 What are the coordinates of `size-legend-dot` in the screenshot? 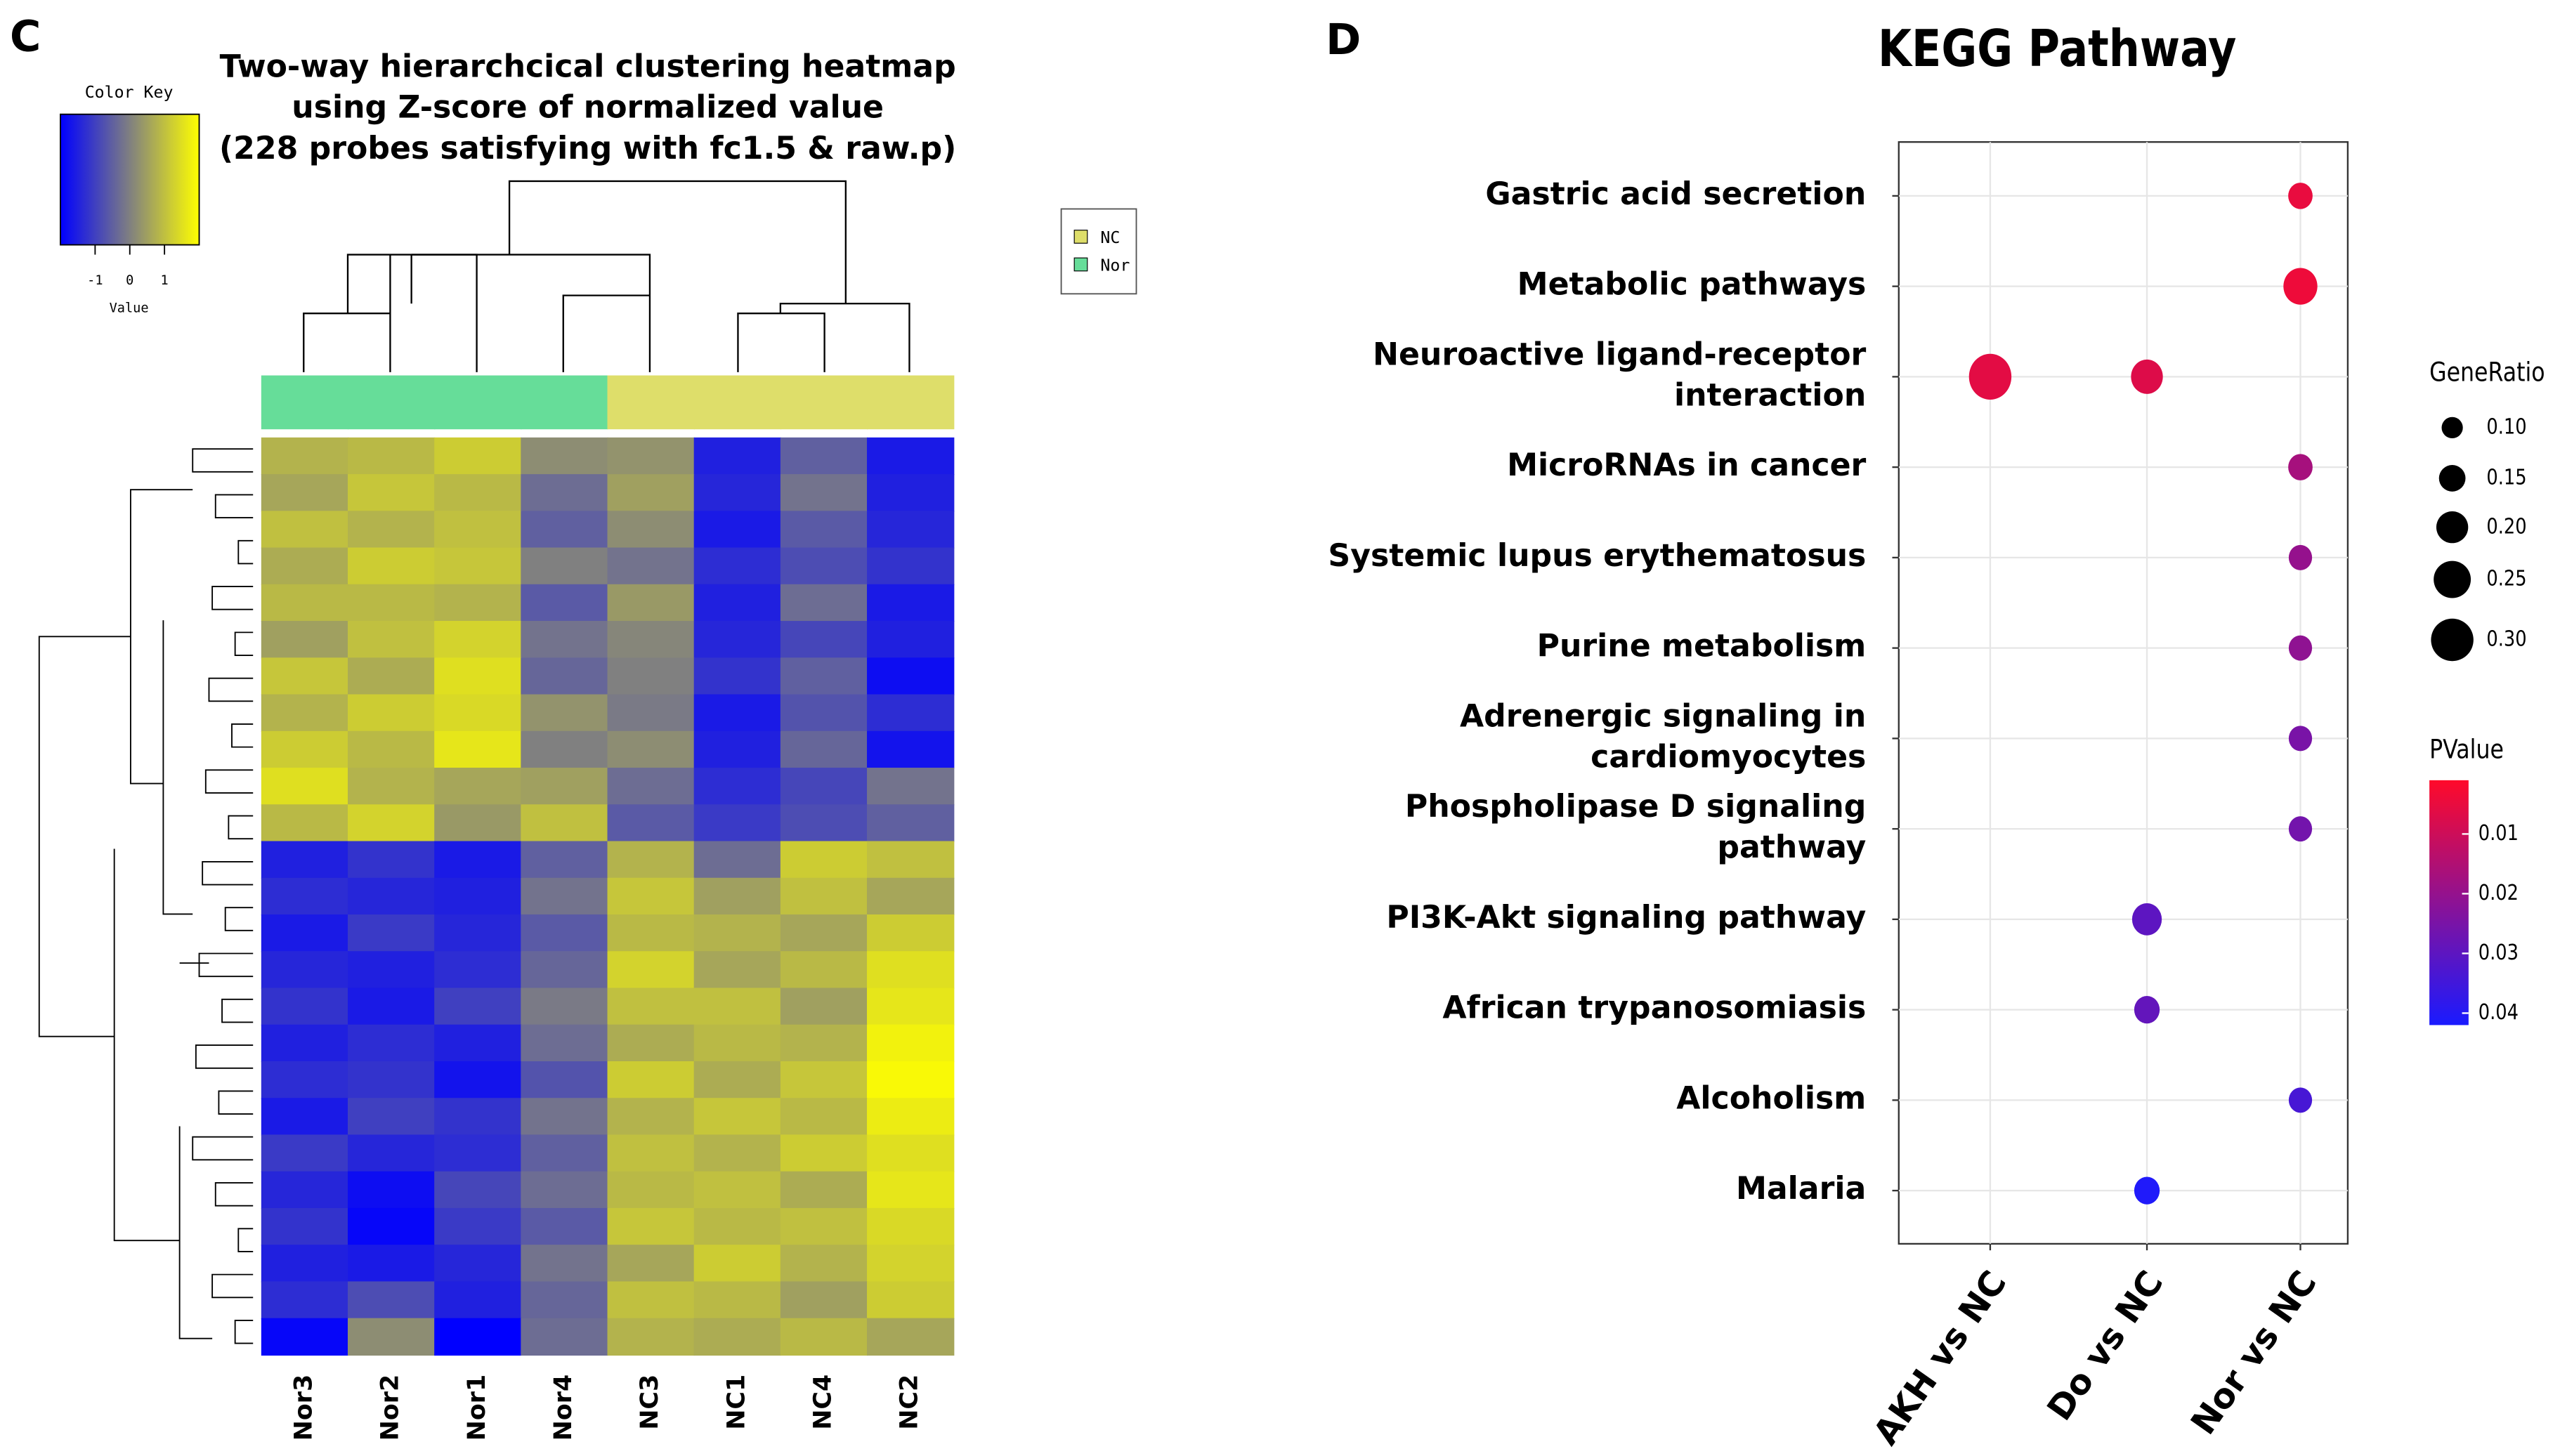 It's located at (2452, 640).